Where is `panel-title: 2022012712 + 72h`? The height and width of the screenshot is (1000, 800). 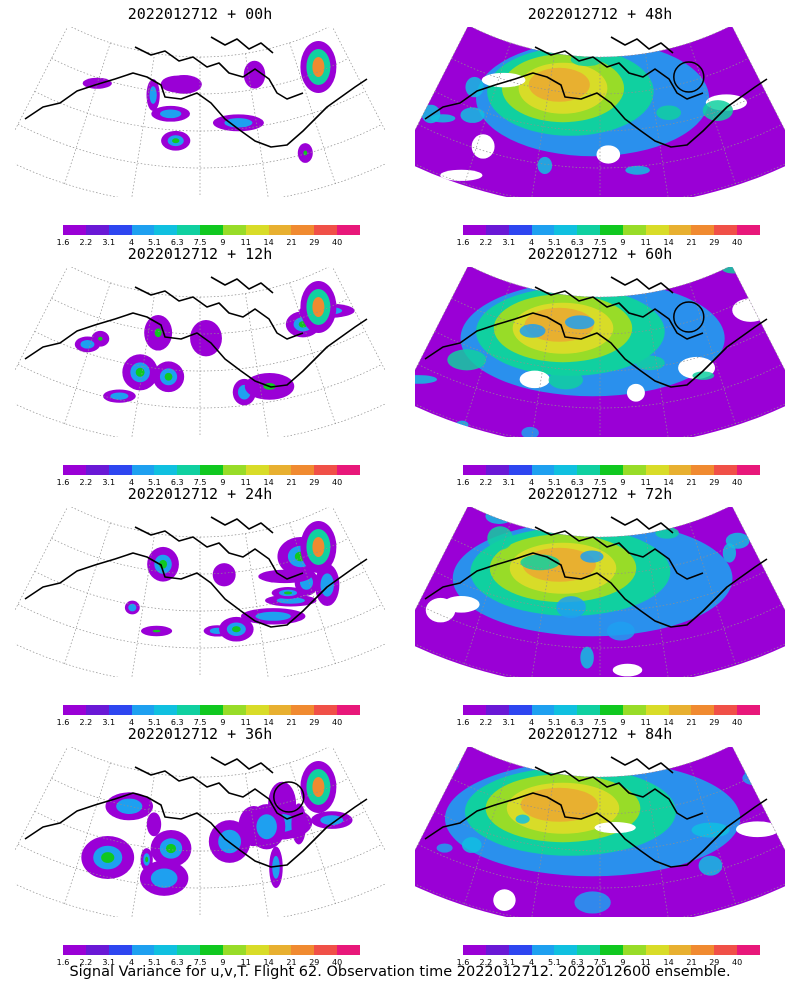 panel-title: 2022012712 + 72h is located at coordinates (600, 494).